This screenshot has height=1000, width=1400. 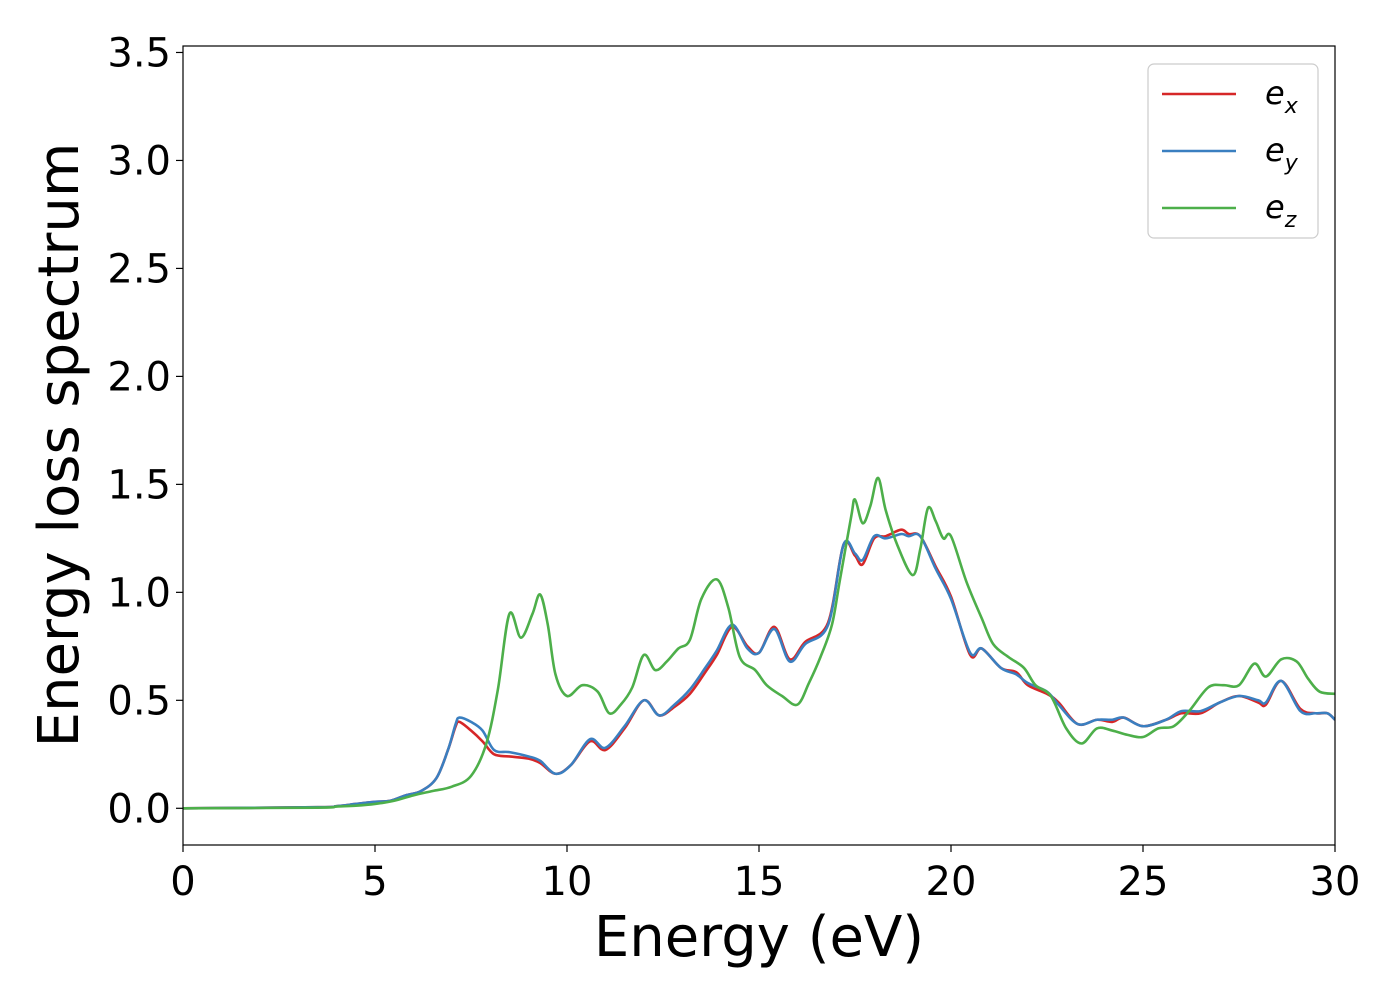 What do you see at coordinates (145, 431) in the screenshot?
I see `y-axis-ticks: 0.0 0.5 1.0 1.5 2.0 2.5 3.0 3.5` at bounding box center [145, 431].